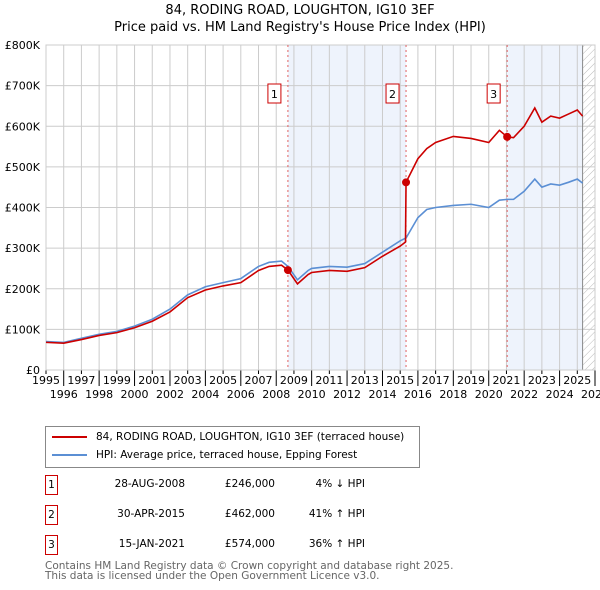  Describe the element at coordinates (23, 208) in the screenshot. I see `y-tick-label: £400K` at that location.